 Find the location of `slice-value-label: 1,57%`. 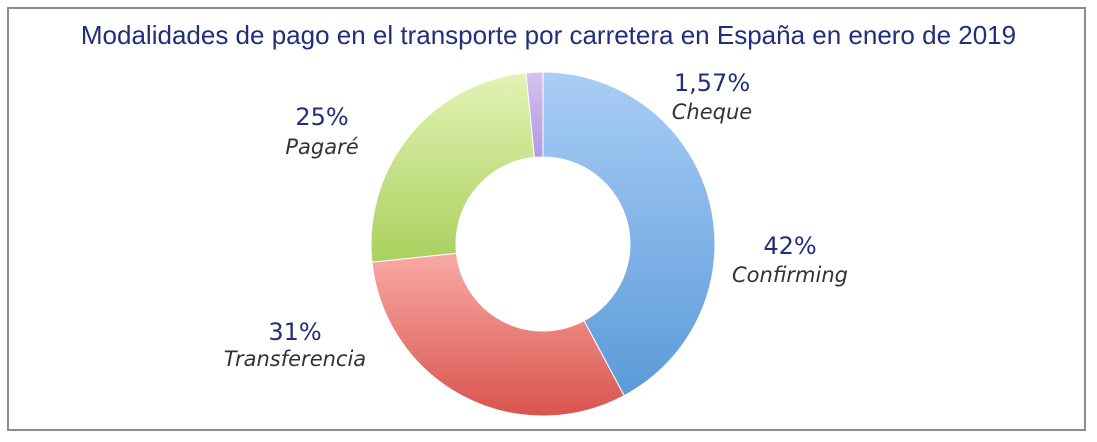

slice-value-label: 1,57% is located at coordinates (712, 83).